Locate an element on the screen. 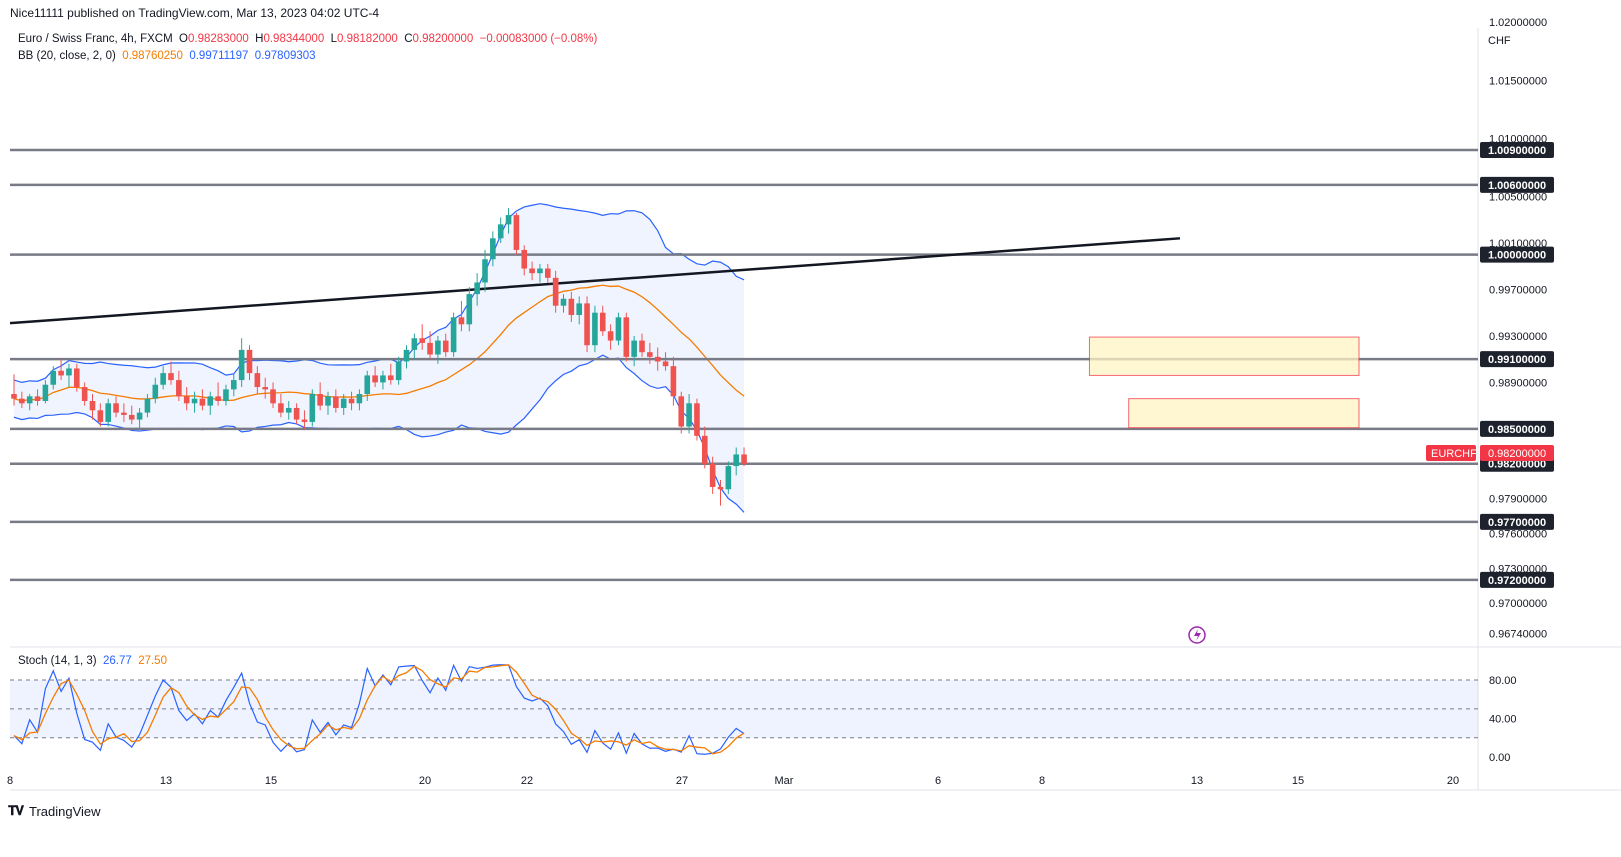  price-tick-label: 0.99300000 is located at coordinates (1518, 337).